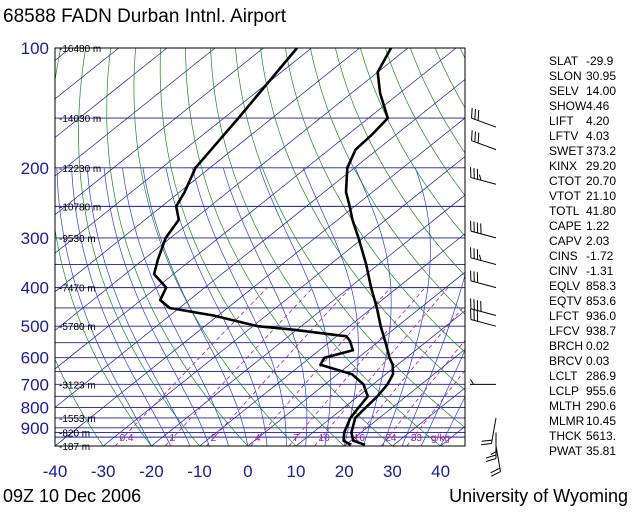  Describe the element at coordinates (601, 166) in the screenshot. I see `index-value: 29.20` at that location.